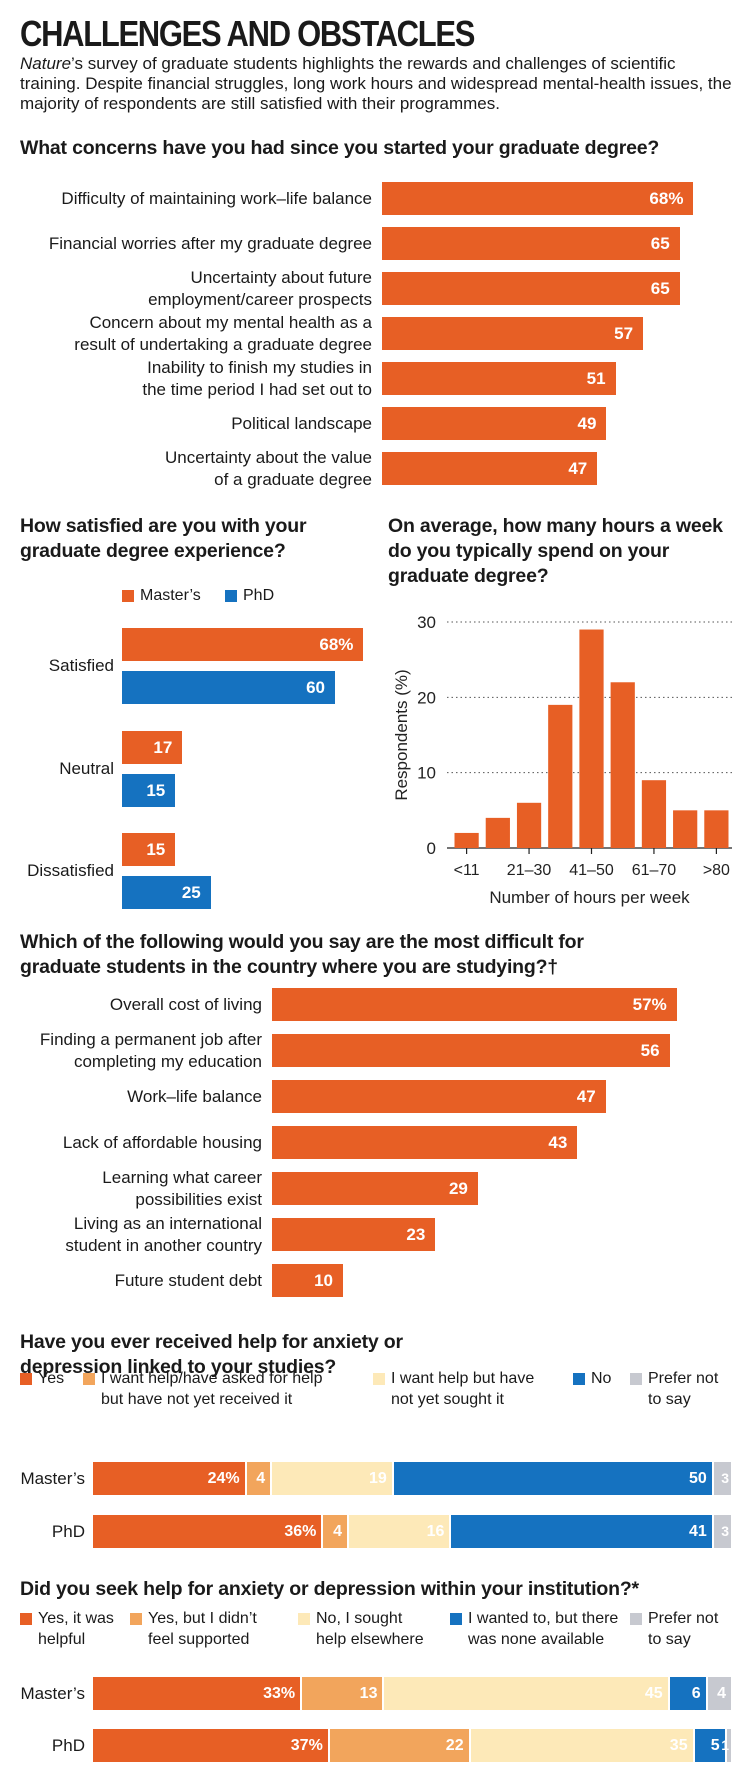 Image resolution: width=751 pixels, height=1771 pixels. What do you see at coordinates (156, 790) in the screenshot?
I see `satisfaction-value: 15` at bounding box center [156, 790].